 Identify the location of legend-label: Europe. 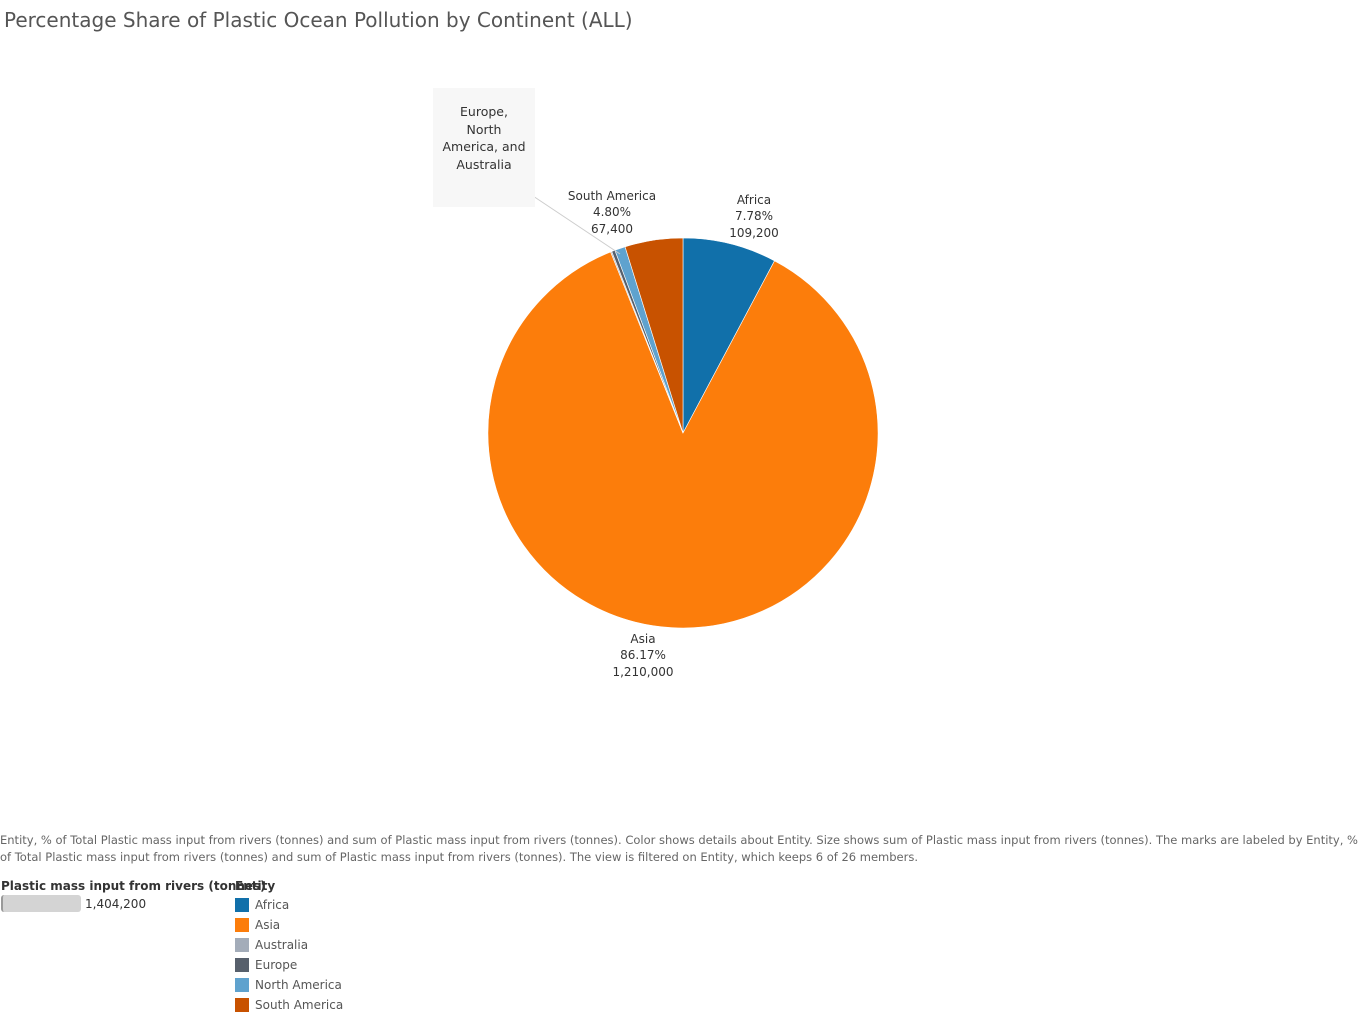
(276, 965).